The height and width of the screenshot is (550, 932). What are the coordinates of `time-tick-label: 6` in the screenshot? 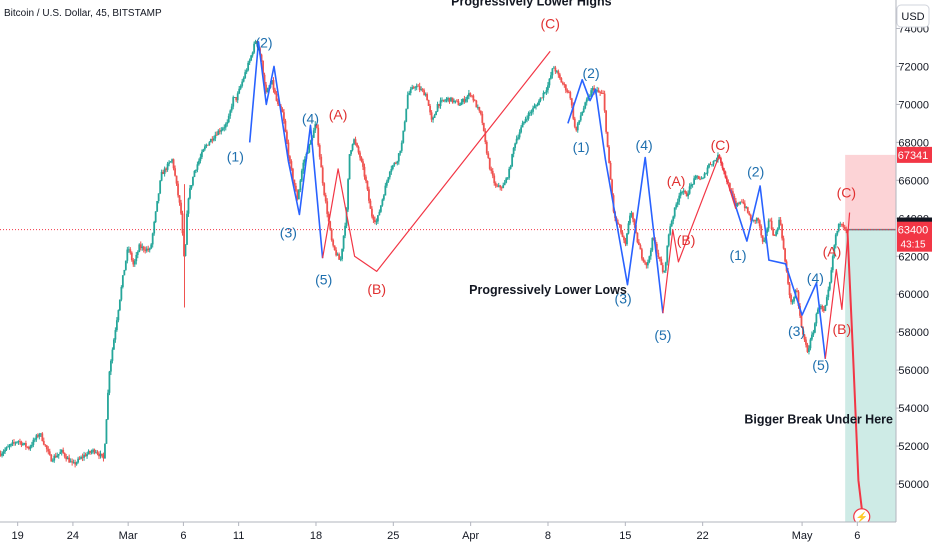 It's located at (183, 536).